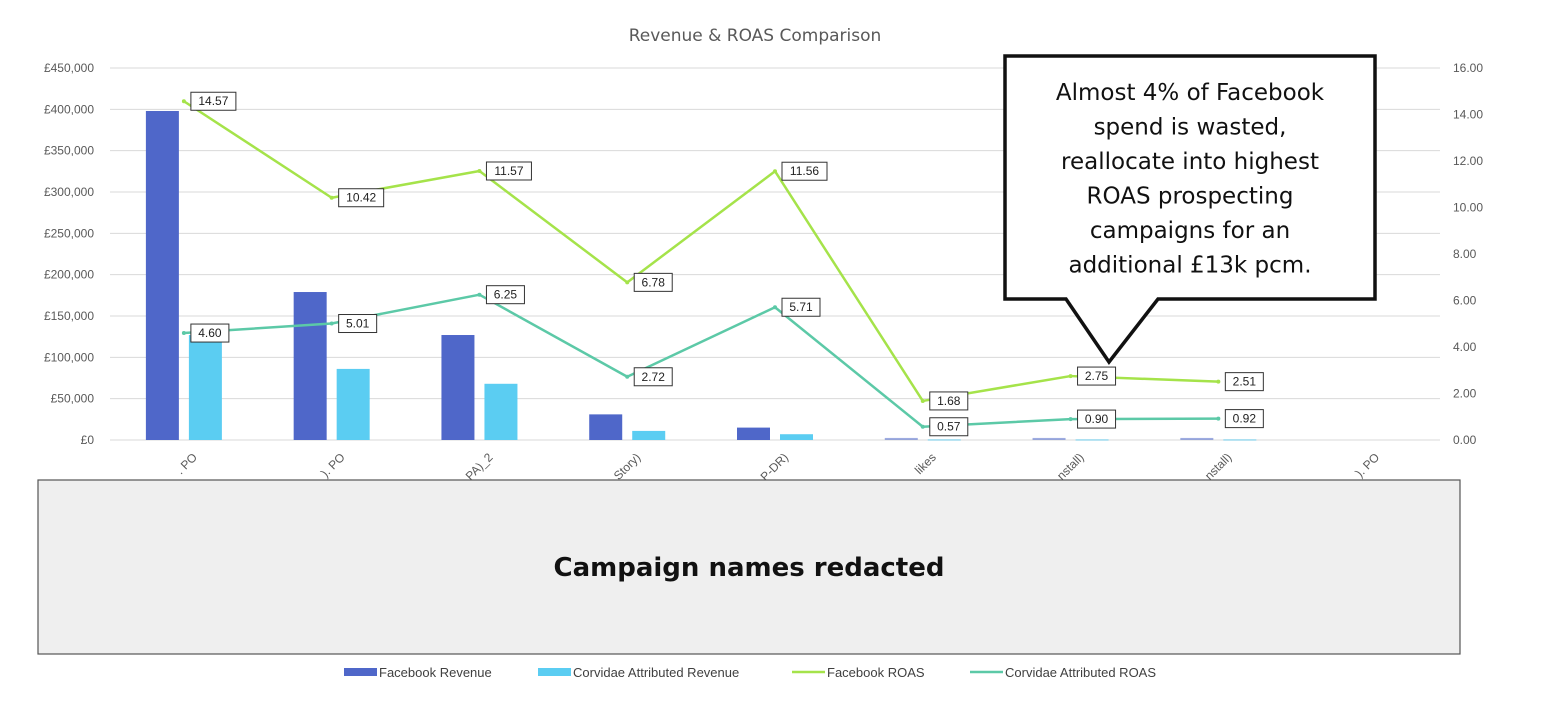 Image resolution: width=1542 pixels, height=704 pixels. I want to click on legend-label: Facebook ROAS, so click(876, 672).